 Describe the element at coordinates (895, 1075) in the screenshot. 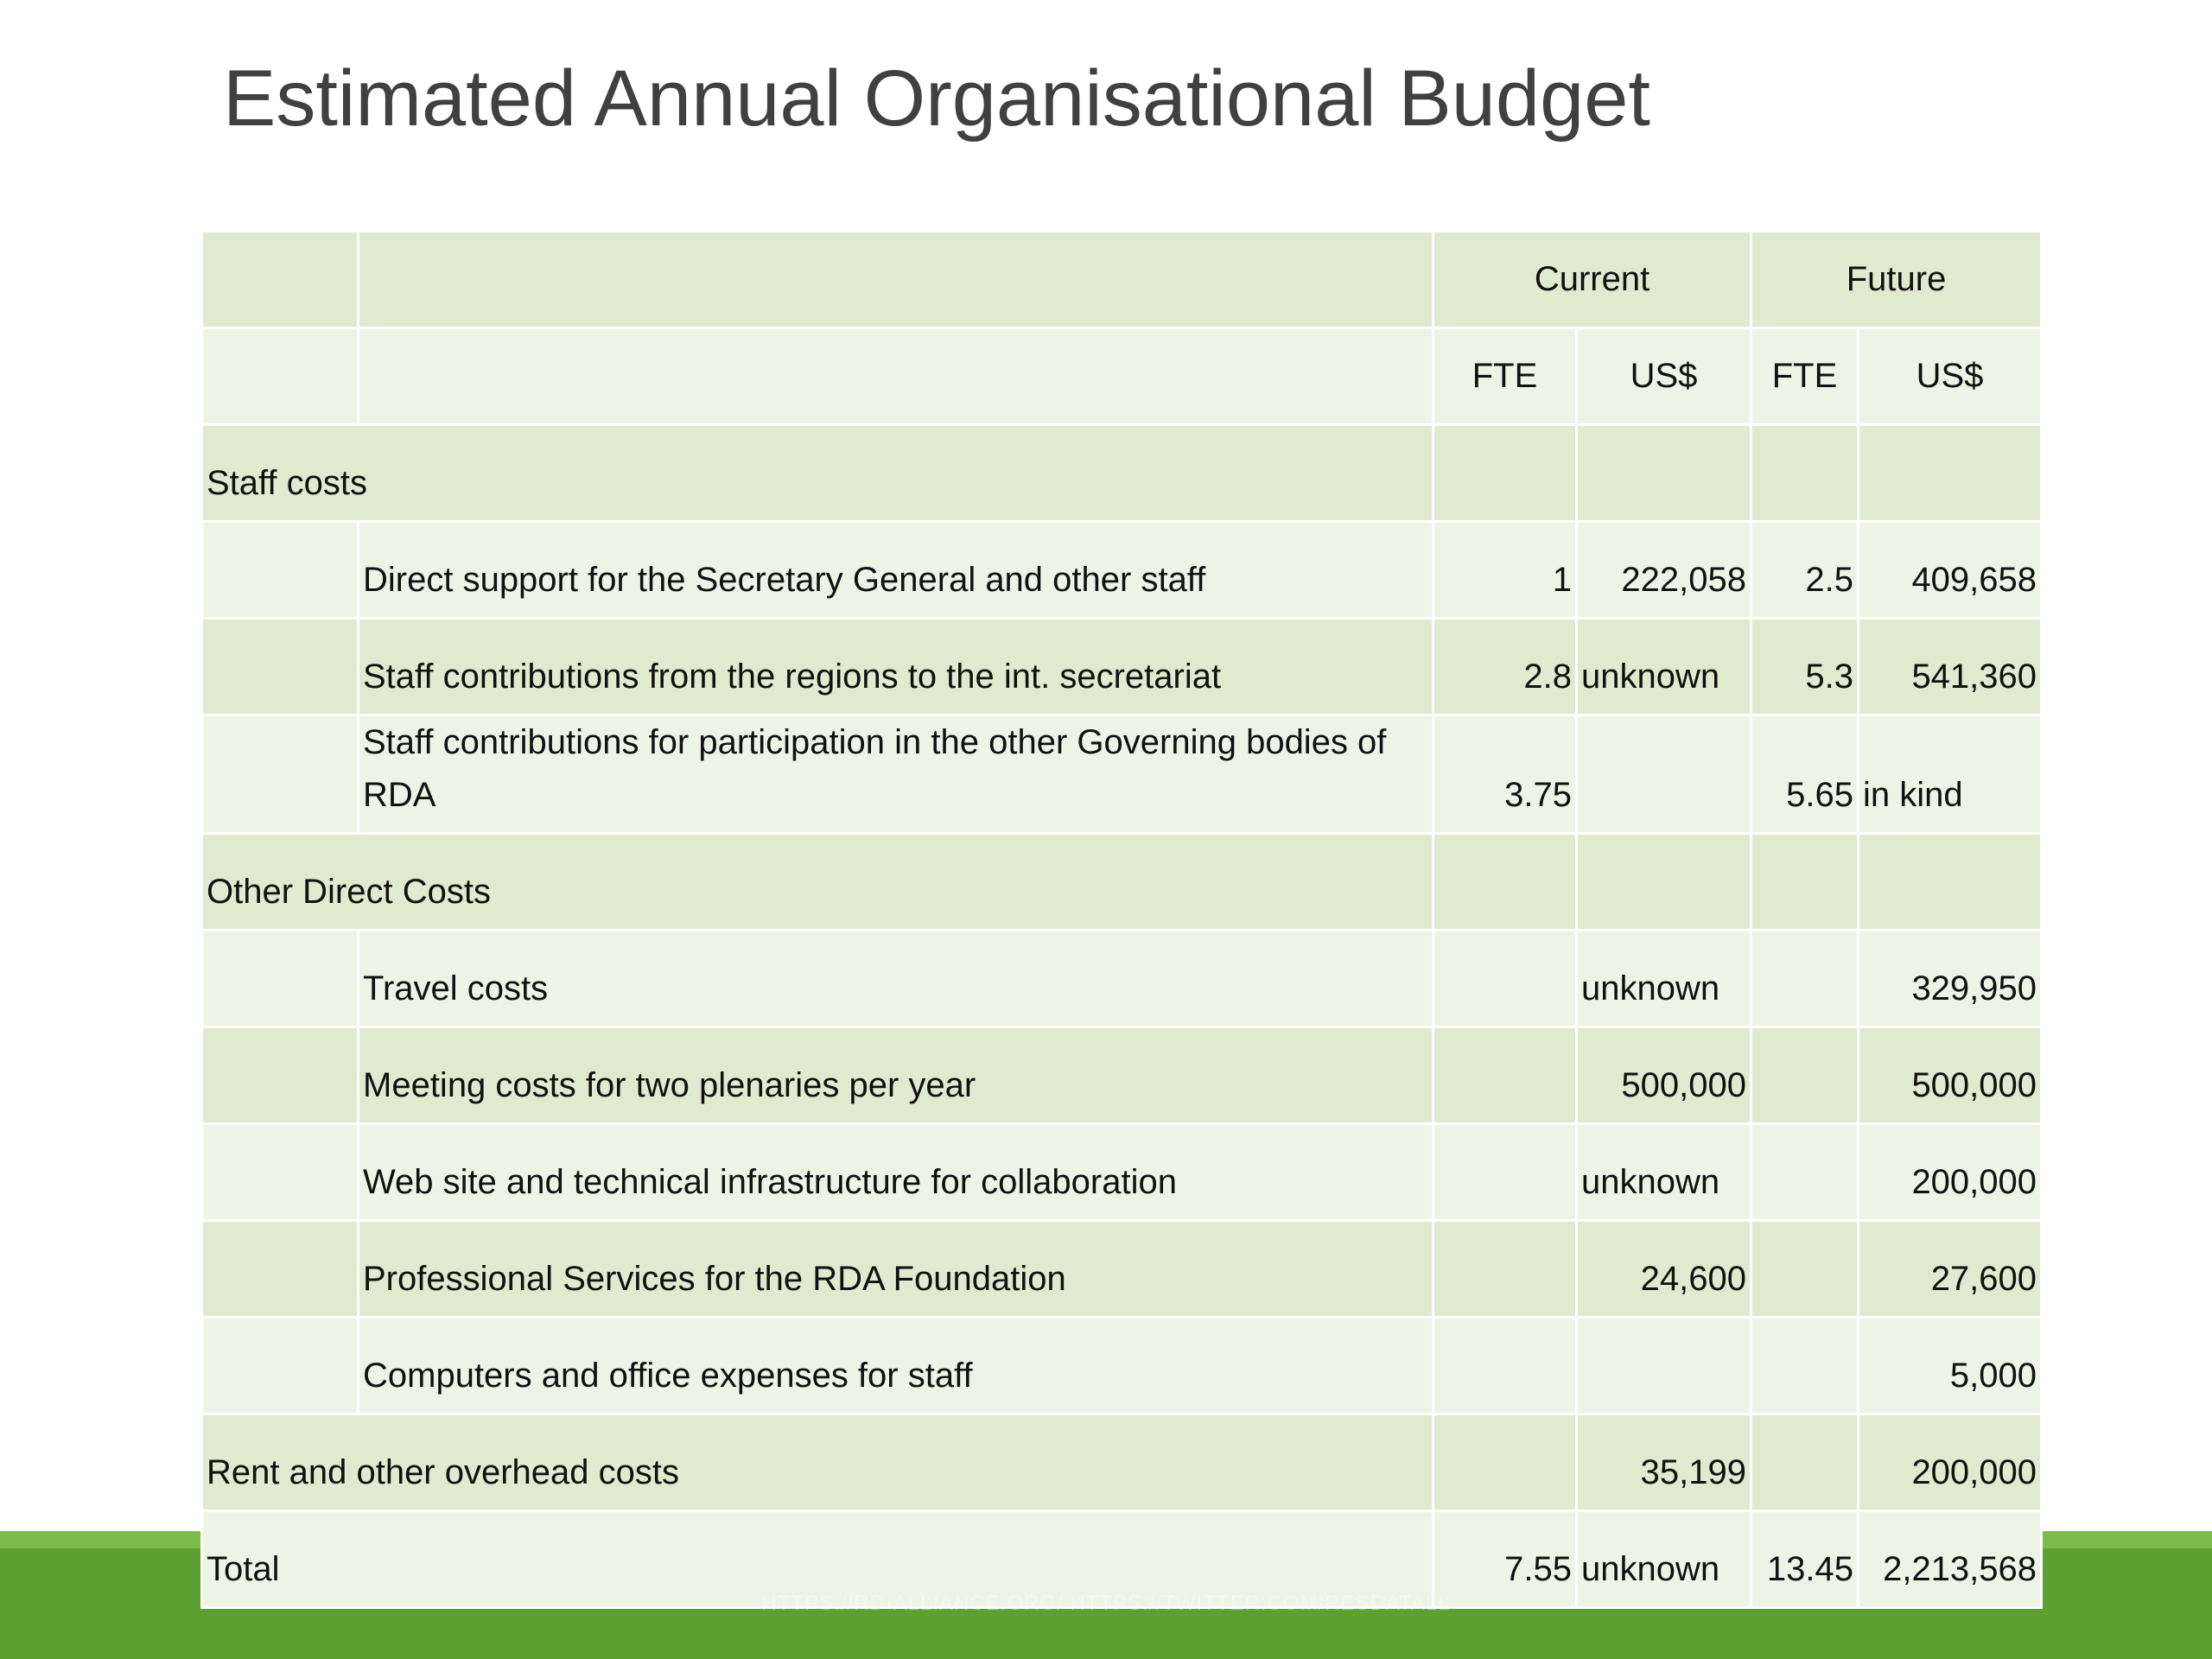

I see `cell: Meeting costs for two plenaries per year` at that location.